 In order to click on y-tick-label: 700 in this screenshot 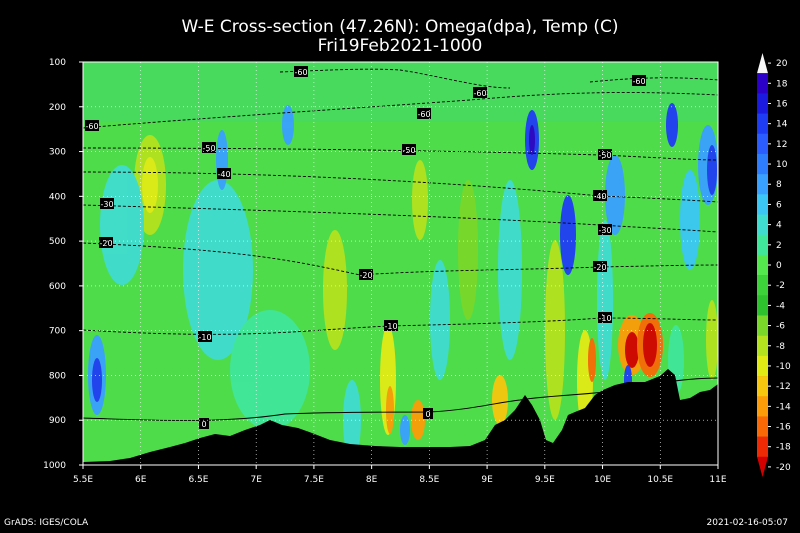, I will do `click(57, 332)`.